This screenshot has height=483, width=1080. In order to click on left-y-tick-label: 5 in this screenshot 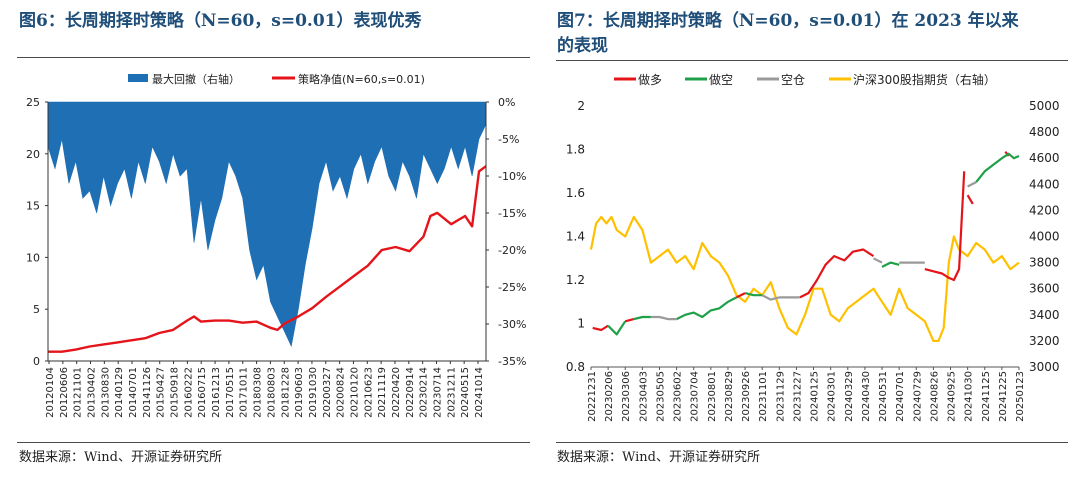, I will do `click(36, 309)`.